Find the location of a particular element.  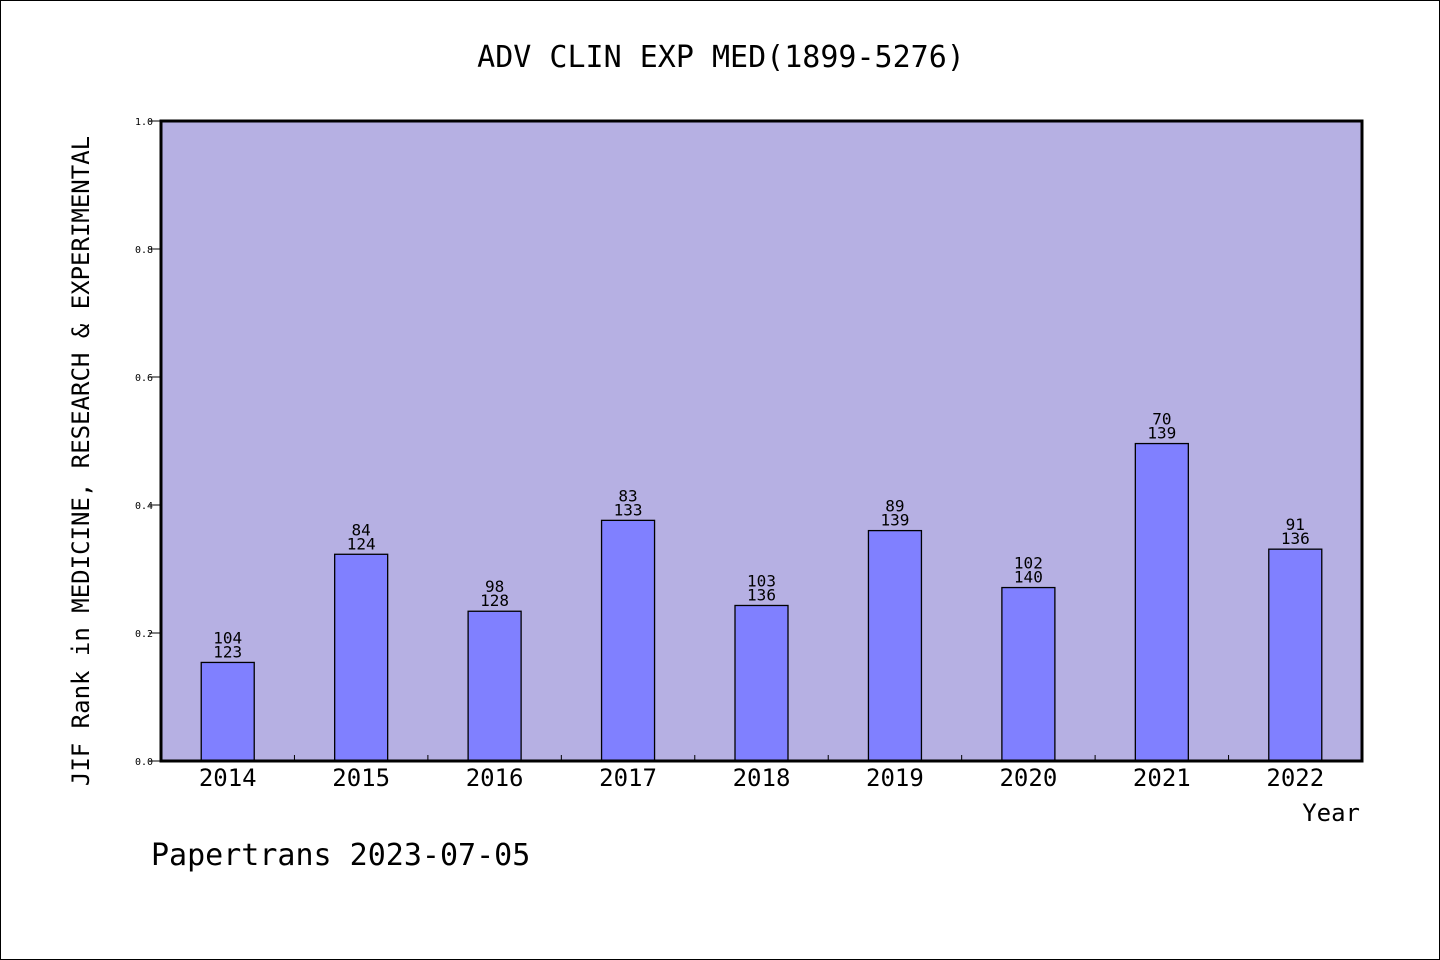

data-label-rank: 84 is located at coordinates (361, 529).